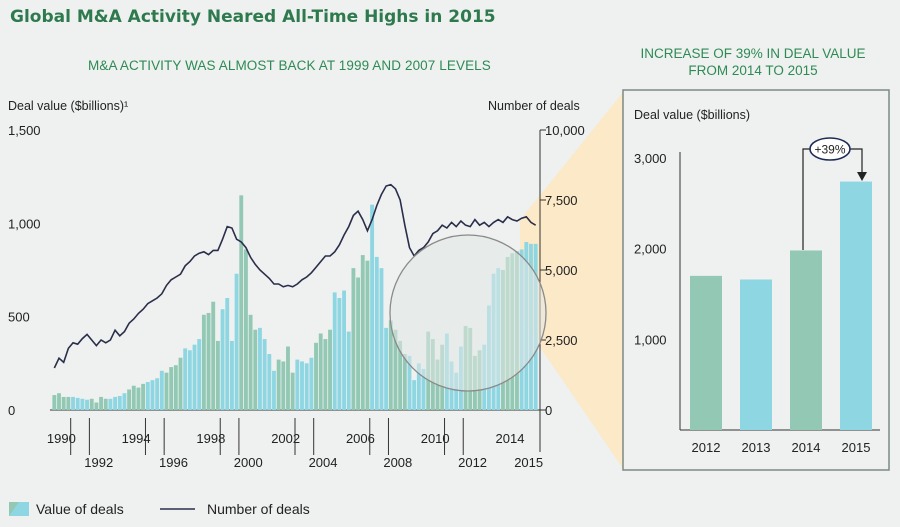 This screenshot has width=900, height=527. I want to click on left-tick-label: 1,500, so click(24, 130).